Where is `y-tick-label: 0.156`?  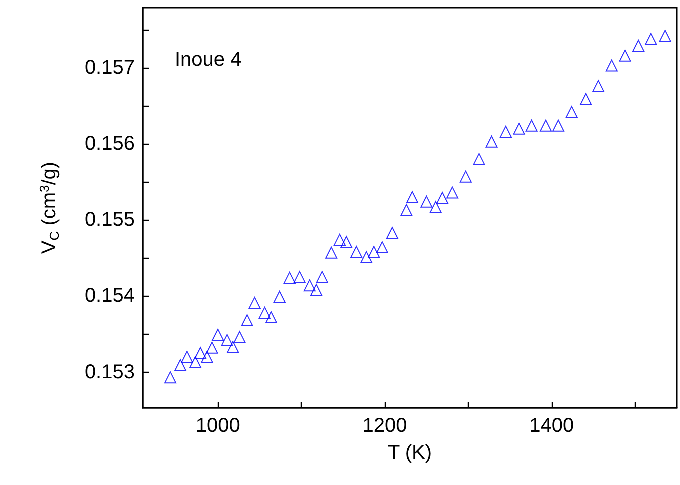 y-tick-label: 0.156 is located at coordinates (109, 144).